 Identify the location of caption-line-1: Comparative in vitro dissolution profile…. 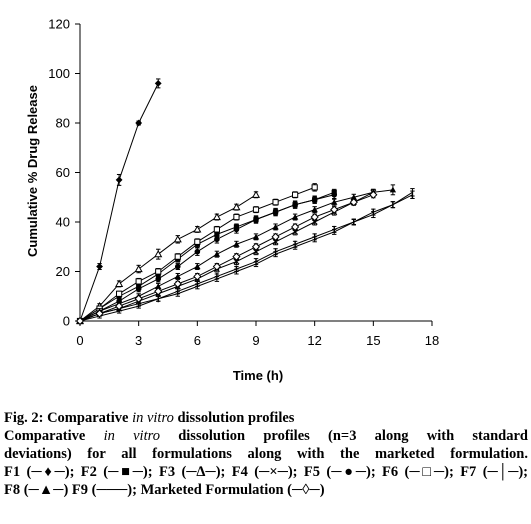
(266, 436).